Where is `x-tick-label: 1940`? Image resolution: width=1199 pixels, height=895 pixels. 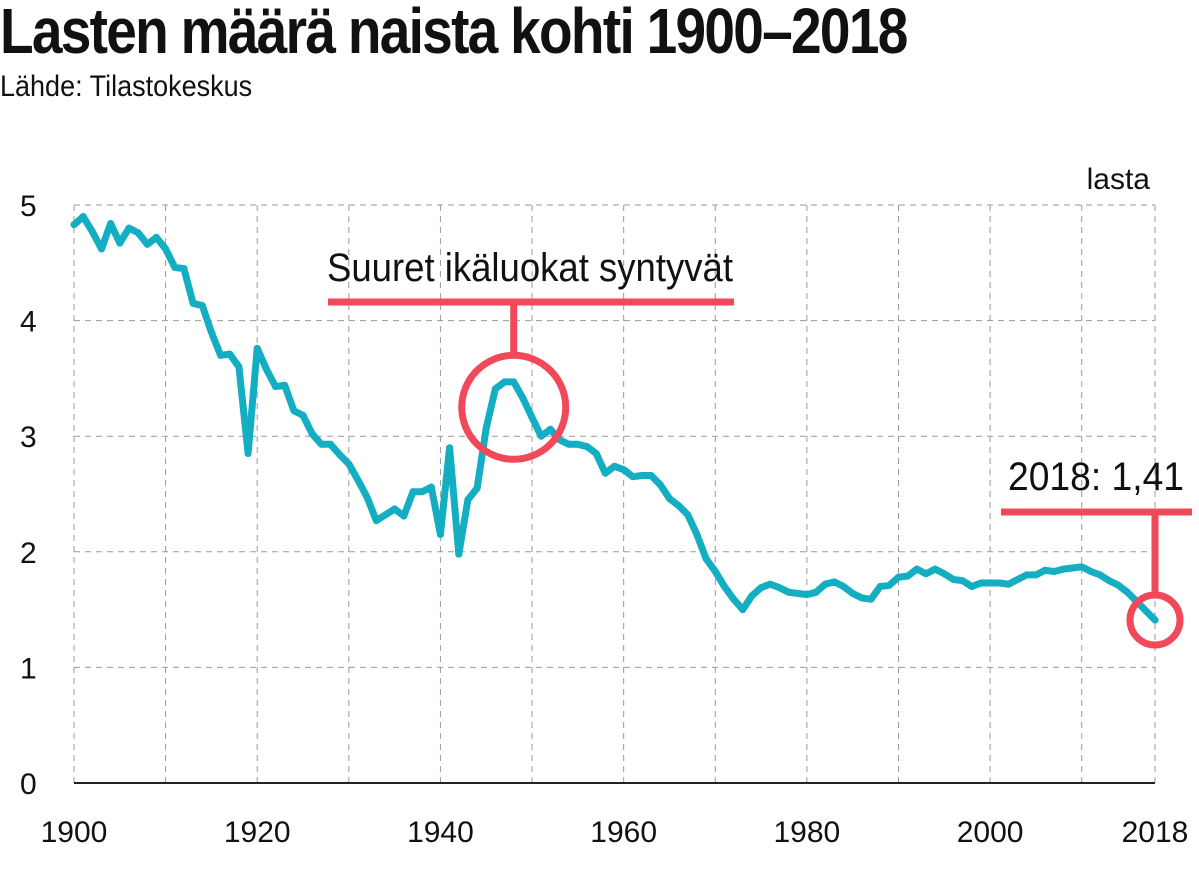
x-tick-label: 1940 is located at coordinates (440, 832).